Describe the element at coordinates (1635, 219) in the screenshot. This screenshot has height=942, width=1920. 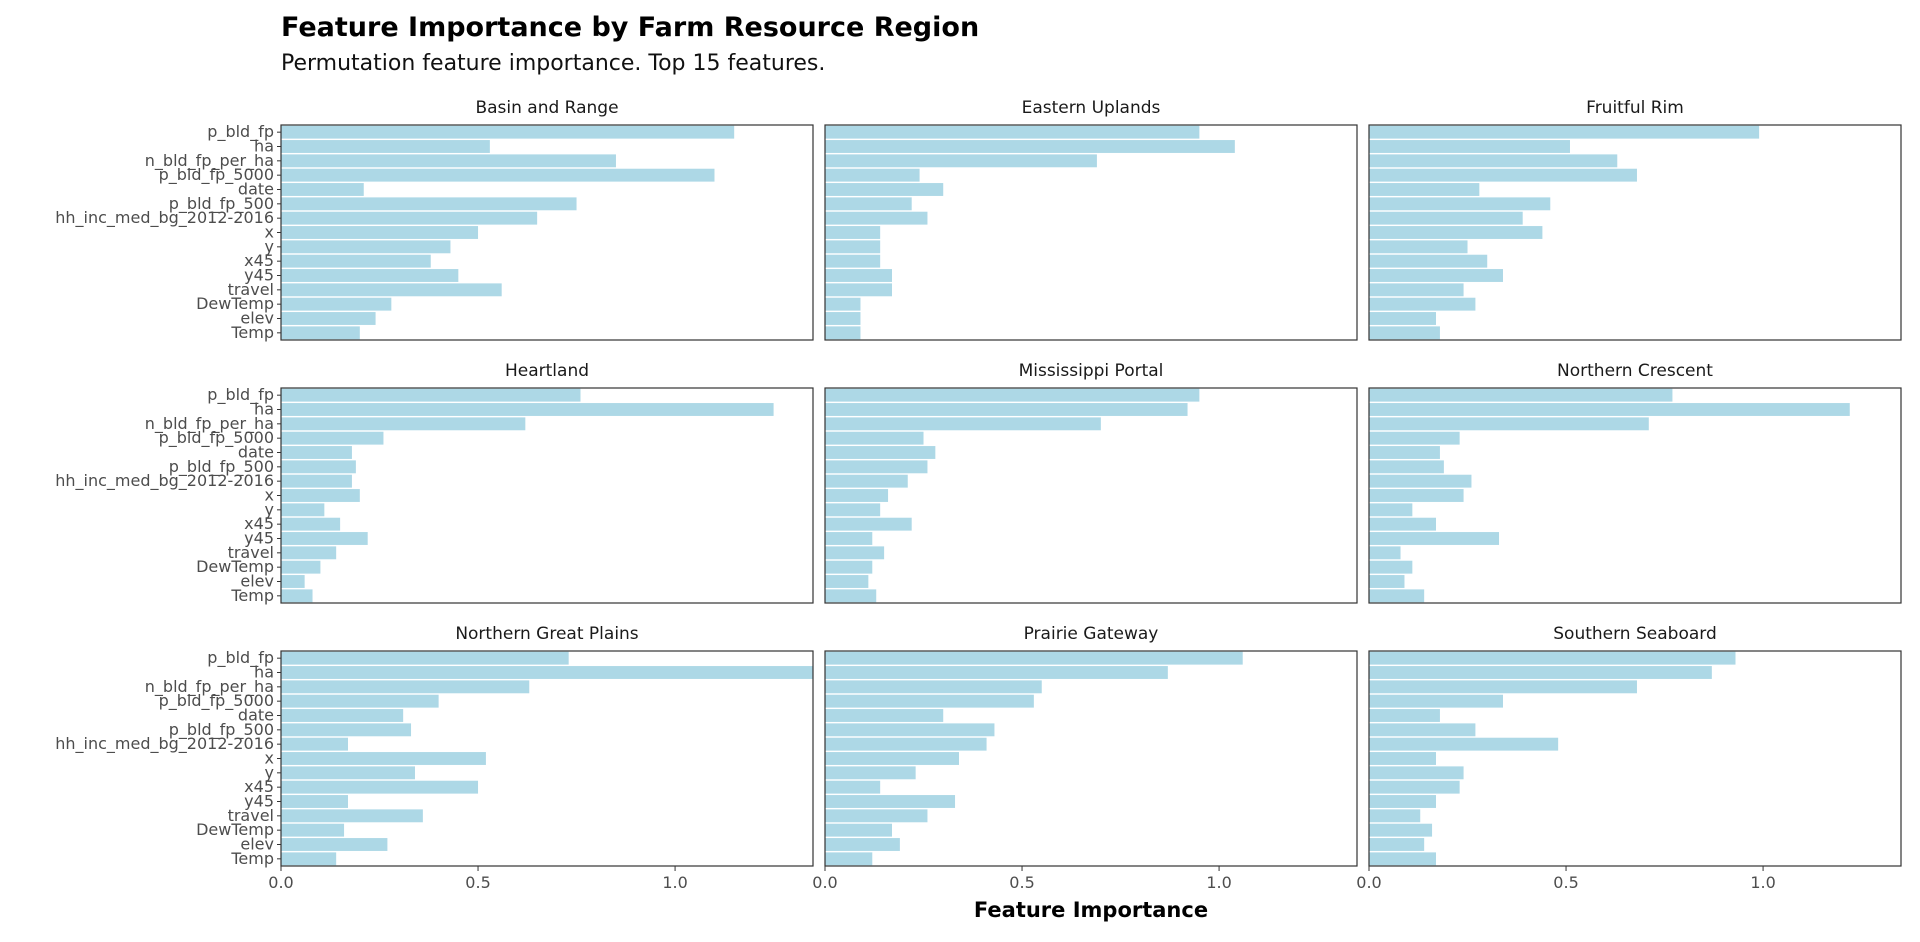
I see `facet-panel: Fruitful Rim` at that location.